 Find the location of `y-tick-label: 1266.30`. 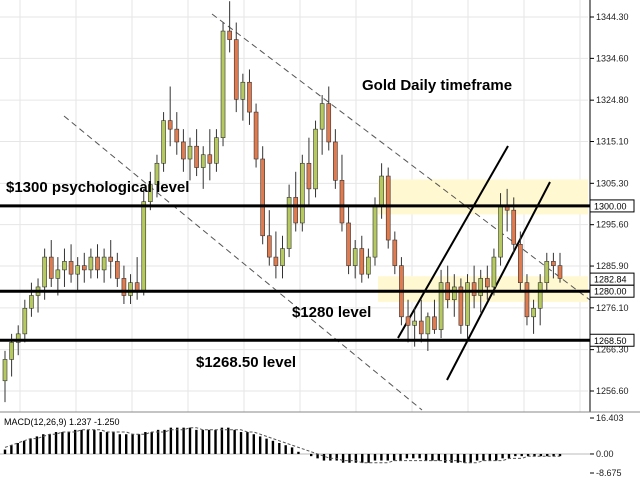

y-tick-label: 1266.30 is located at coordinates (612, 350).